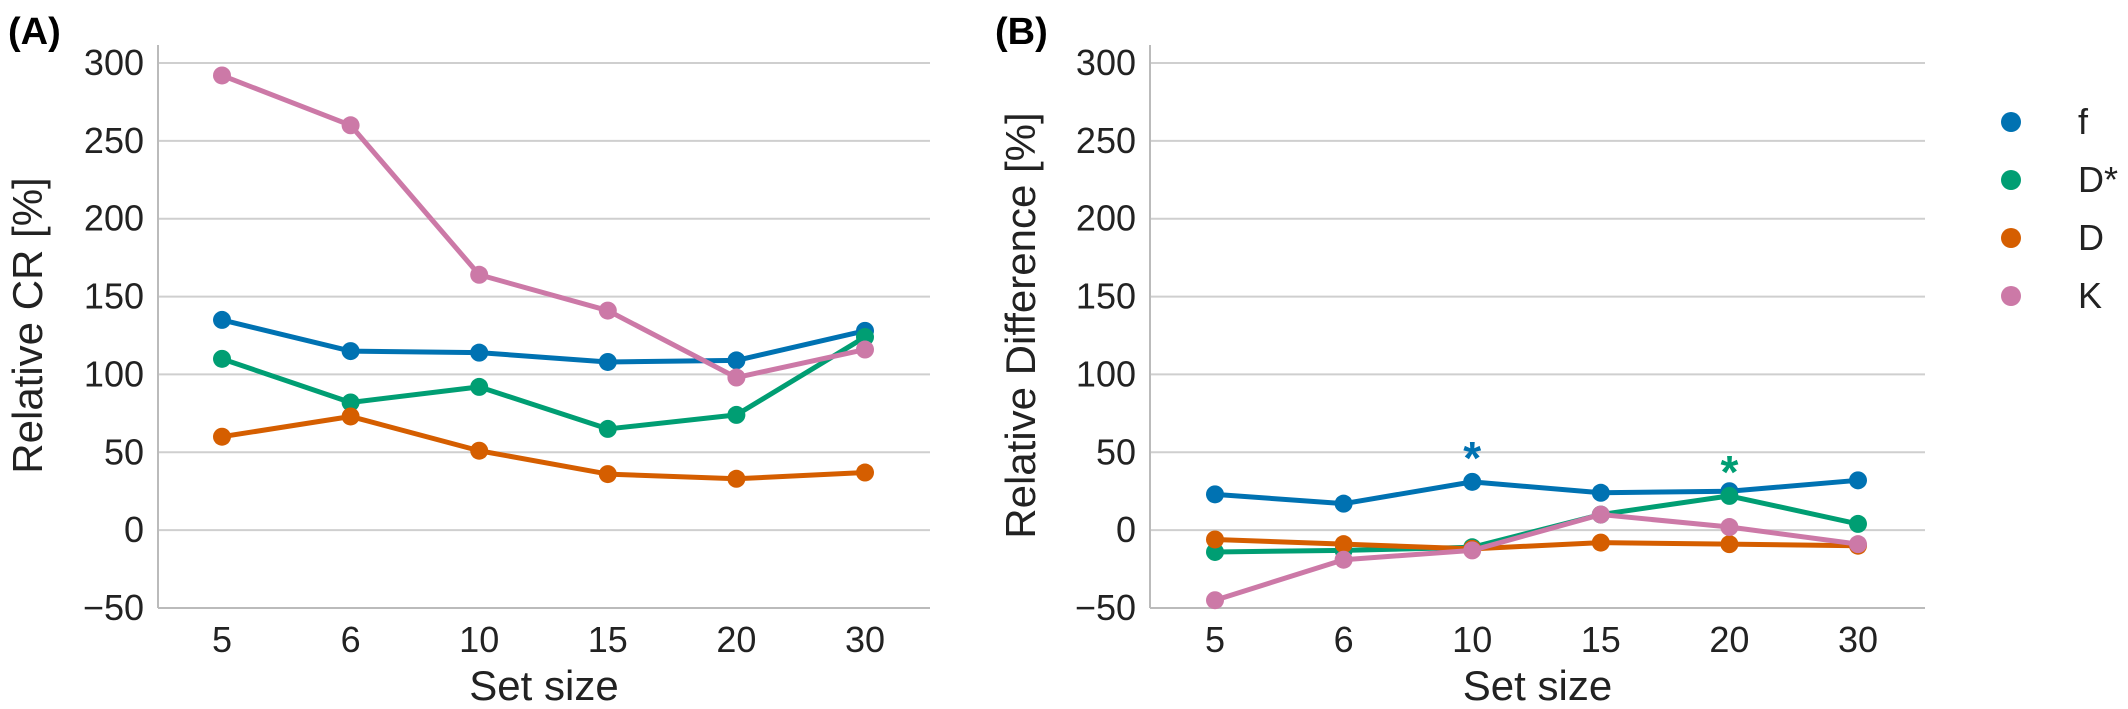  What do you see at coordinates (2083, 121) in the screenshot?
I see `legend-label: f` at bounding box center [2083, 121].